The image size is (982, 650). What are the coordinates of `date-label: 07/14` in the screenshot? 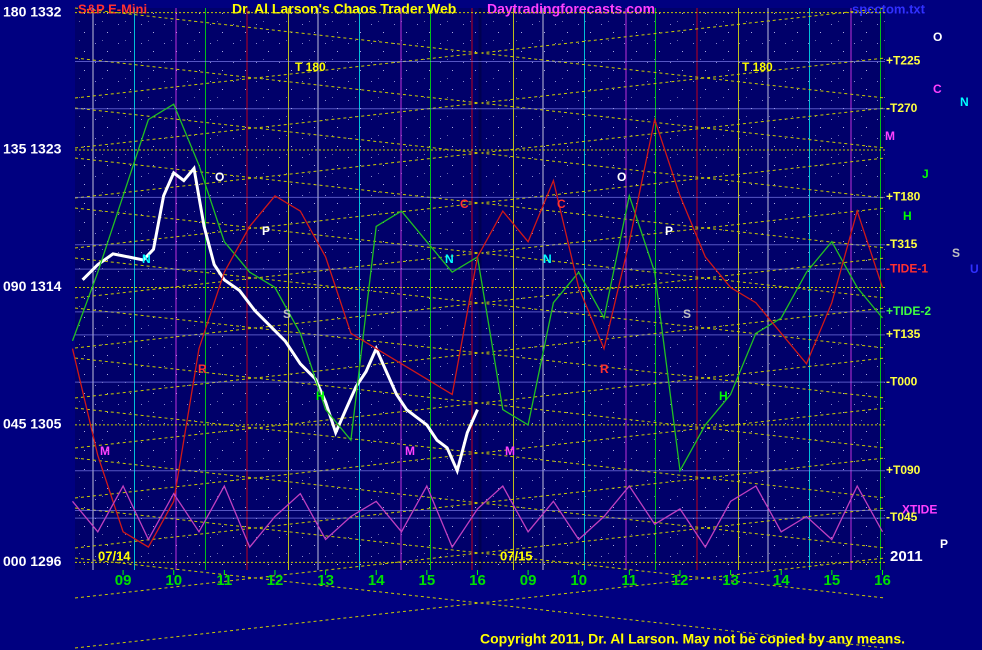 It's located at (114, 555).